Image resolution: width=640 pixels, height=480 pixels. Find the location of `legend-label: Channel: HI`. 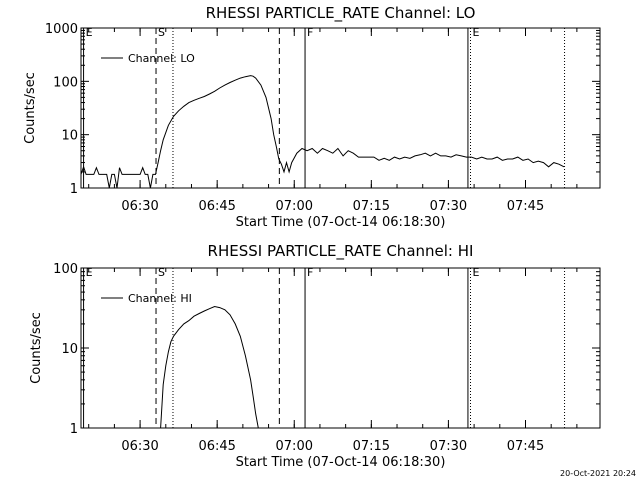

legend-label: Channel: HI is located at coordinates (160, 298).